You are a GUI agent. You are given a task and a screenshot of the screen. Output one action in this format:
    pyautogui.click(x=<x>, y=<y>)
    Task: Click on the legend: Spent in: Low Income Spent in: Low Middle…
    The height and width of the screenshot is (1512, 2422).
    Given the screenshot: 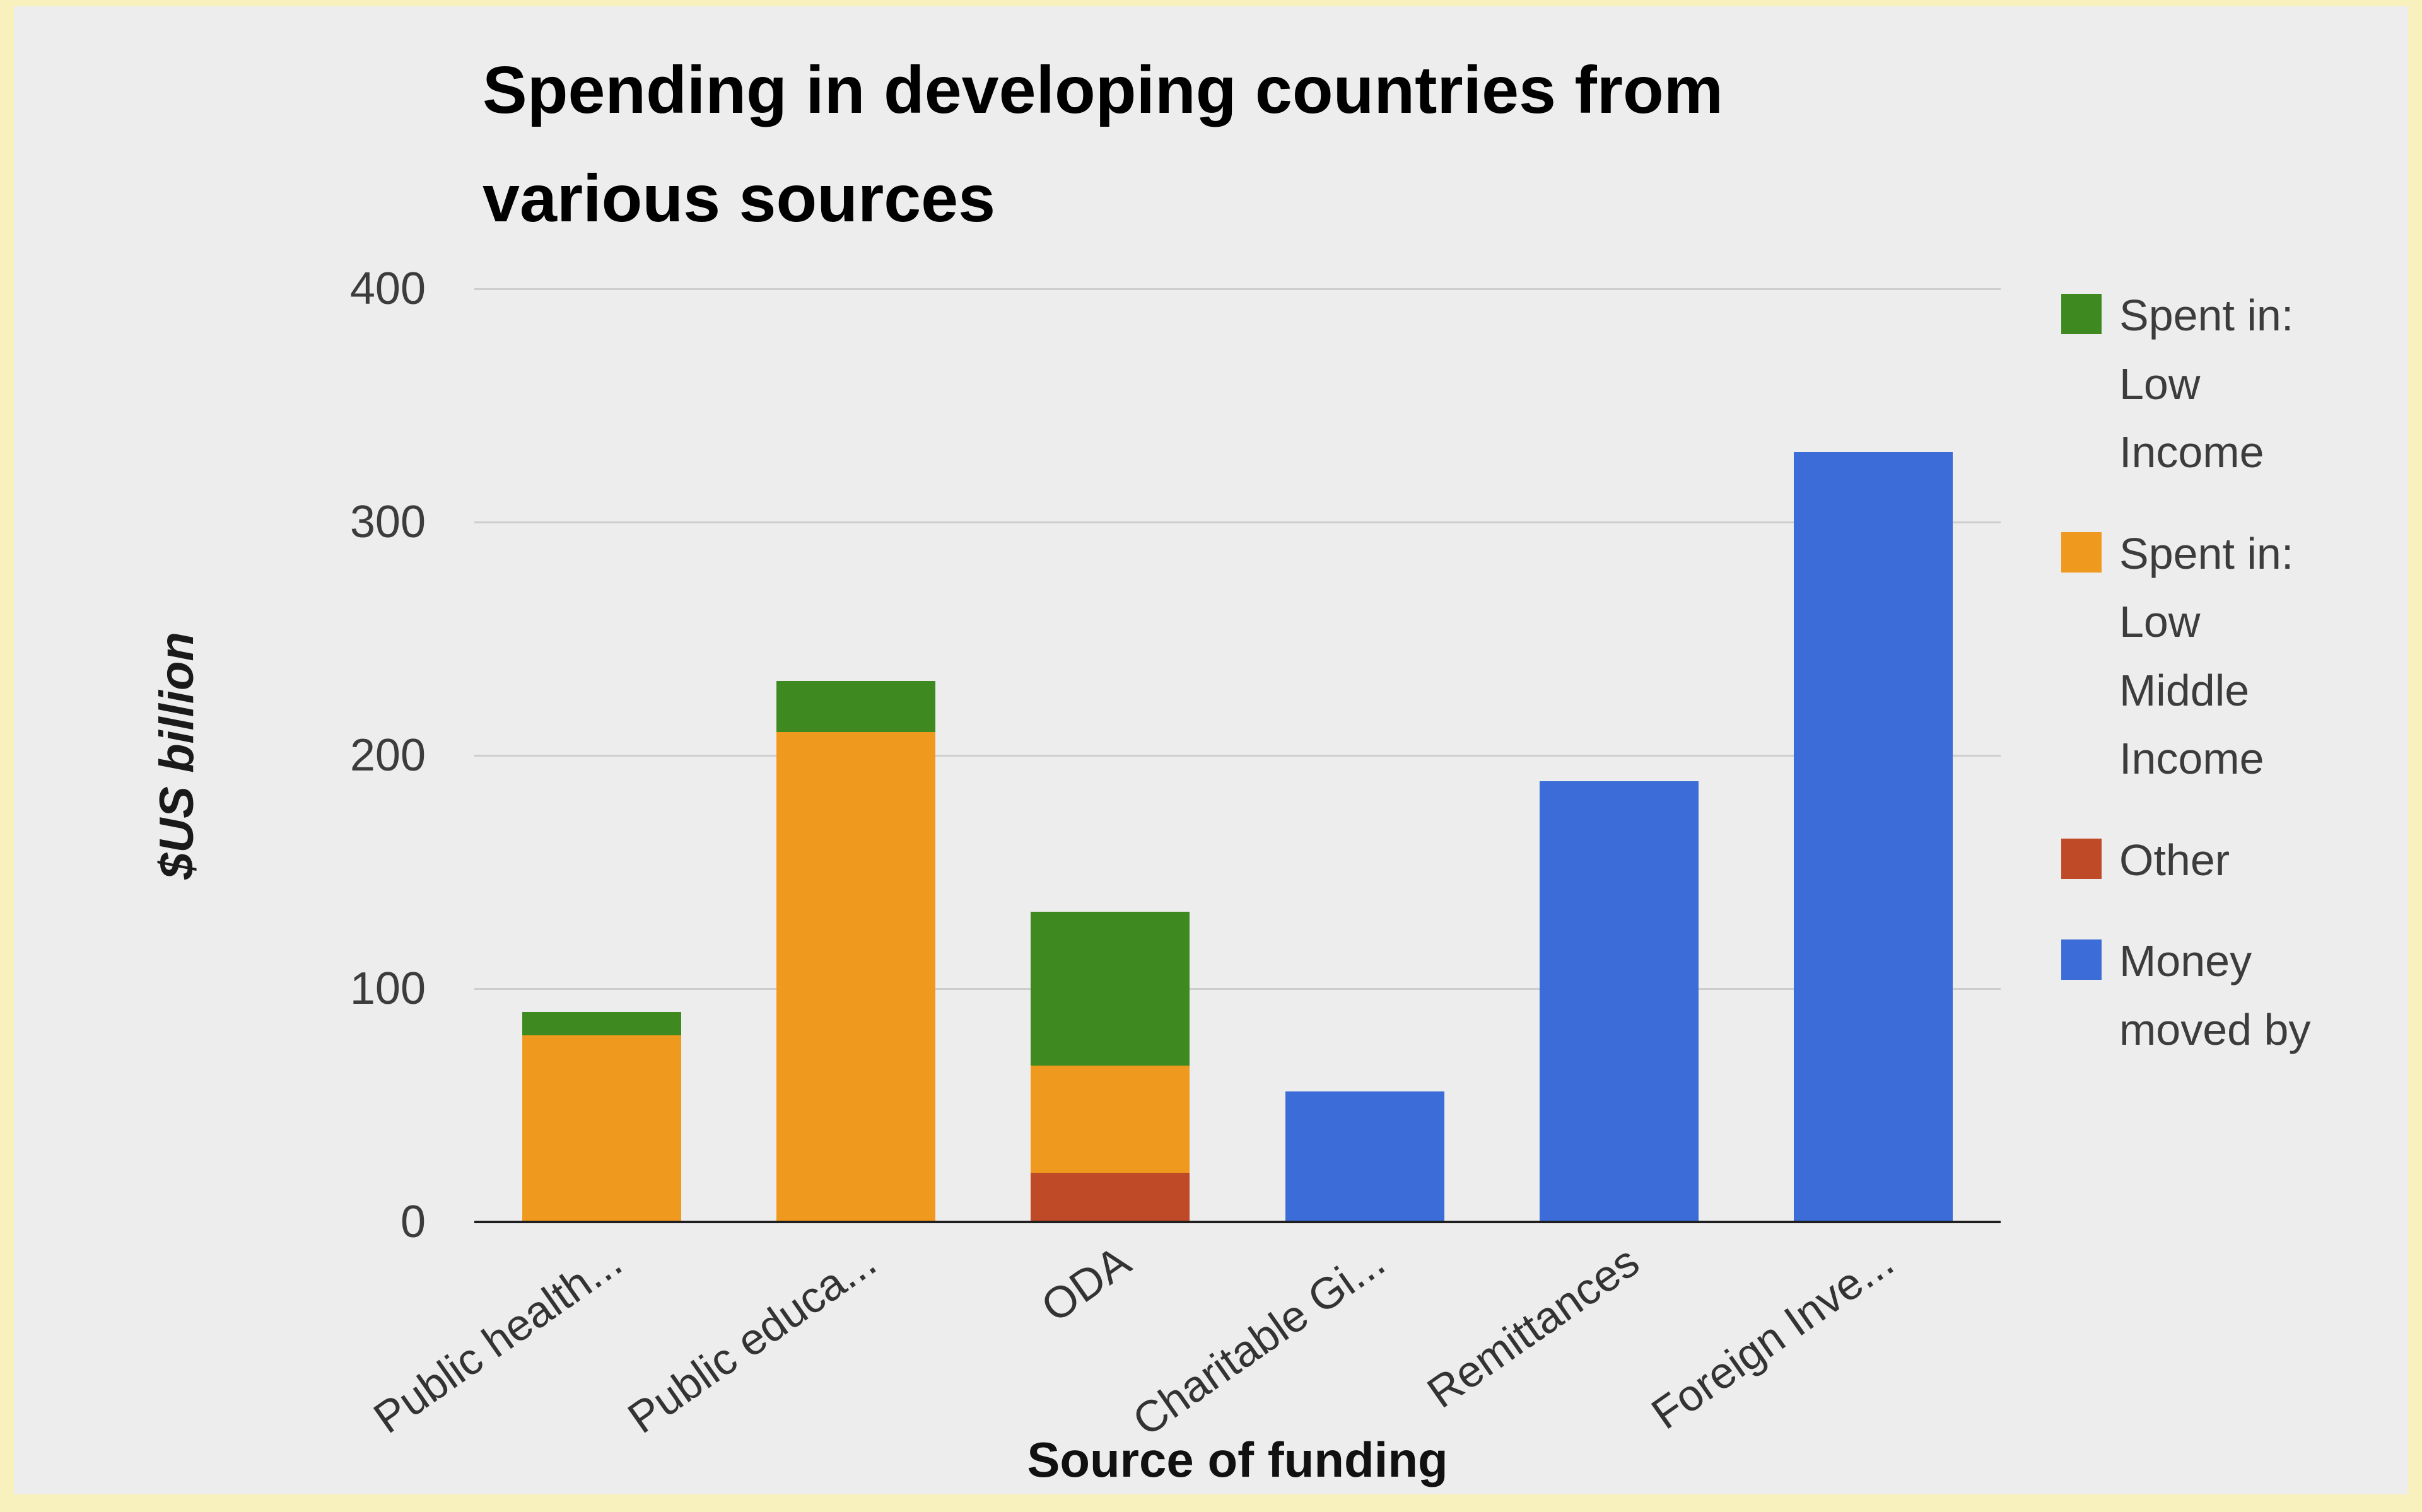 What is the action you would take?
    pyautogui.click(x=2200, y=689)
    